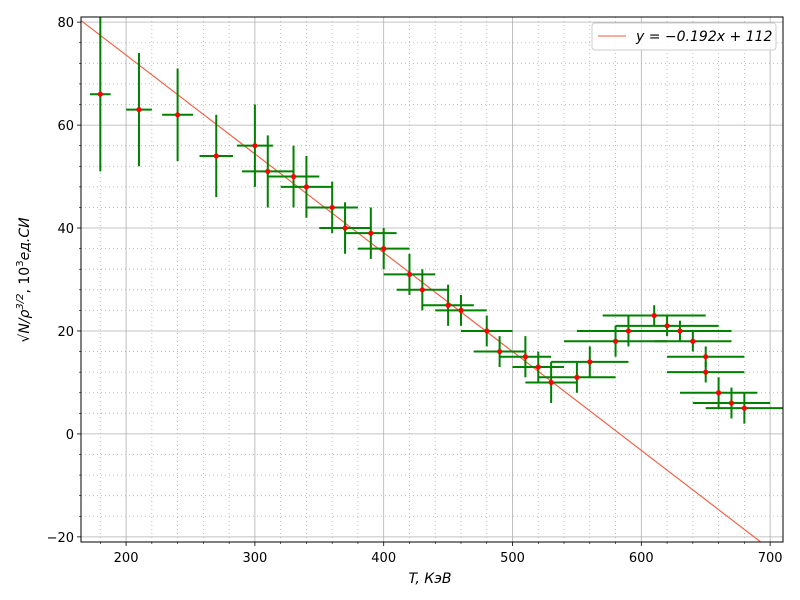 Image resolution: width=800 pixels, height=600 pixels. I want to click on y-axis-label-rest: , 10, so click(25, 280).